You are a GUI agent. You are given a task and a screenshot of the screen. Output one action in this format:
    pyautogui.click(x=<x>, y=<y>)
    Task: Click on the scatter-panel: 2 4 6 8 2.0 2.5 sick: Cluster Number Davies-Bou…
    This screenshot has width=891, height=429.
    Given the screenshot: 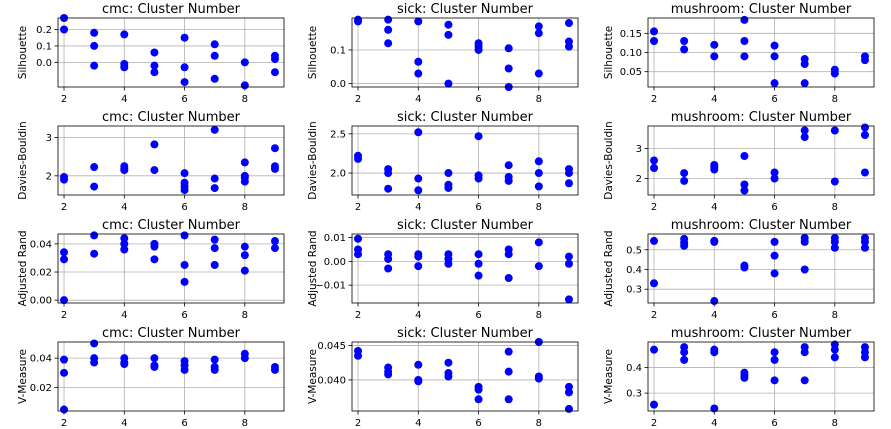 What is the action you would take?
    pyautogui.click(x=443, y=161)
    